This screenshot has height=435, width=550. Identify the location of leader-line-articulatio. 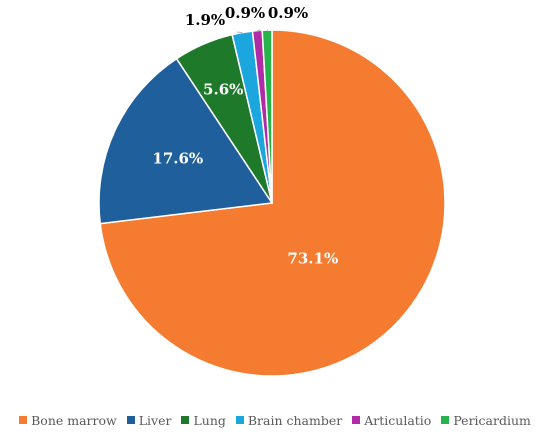
(259, 30).